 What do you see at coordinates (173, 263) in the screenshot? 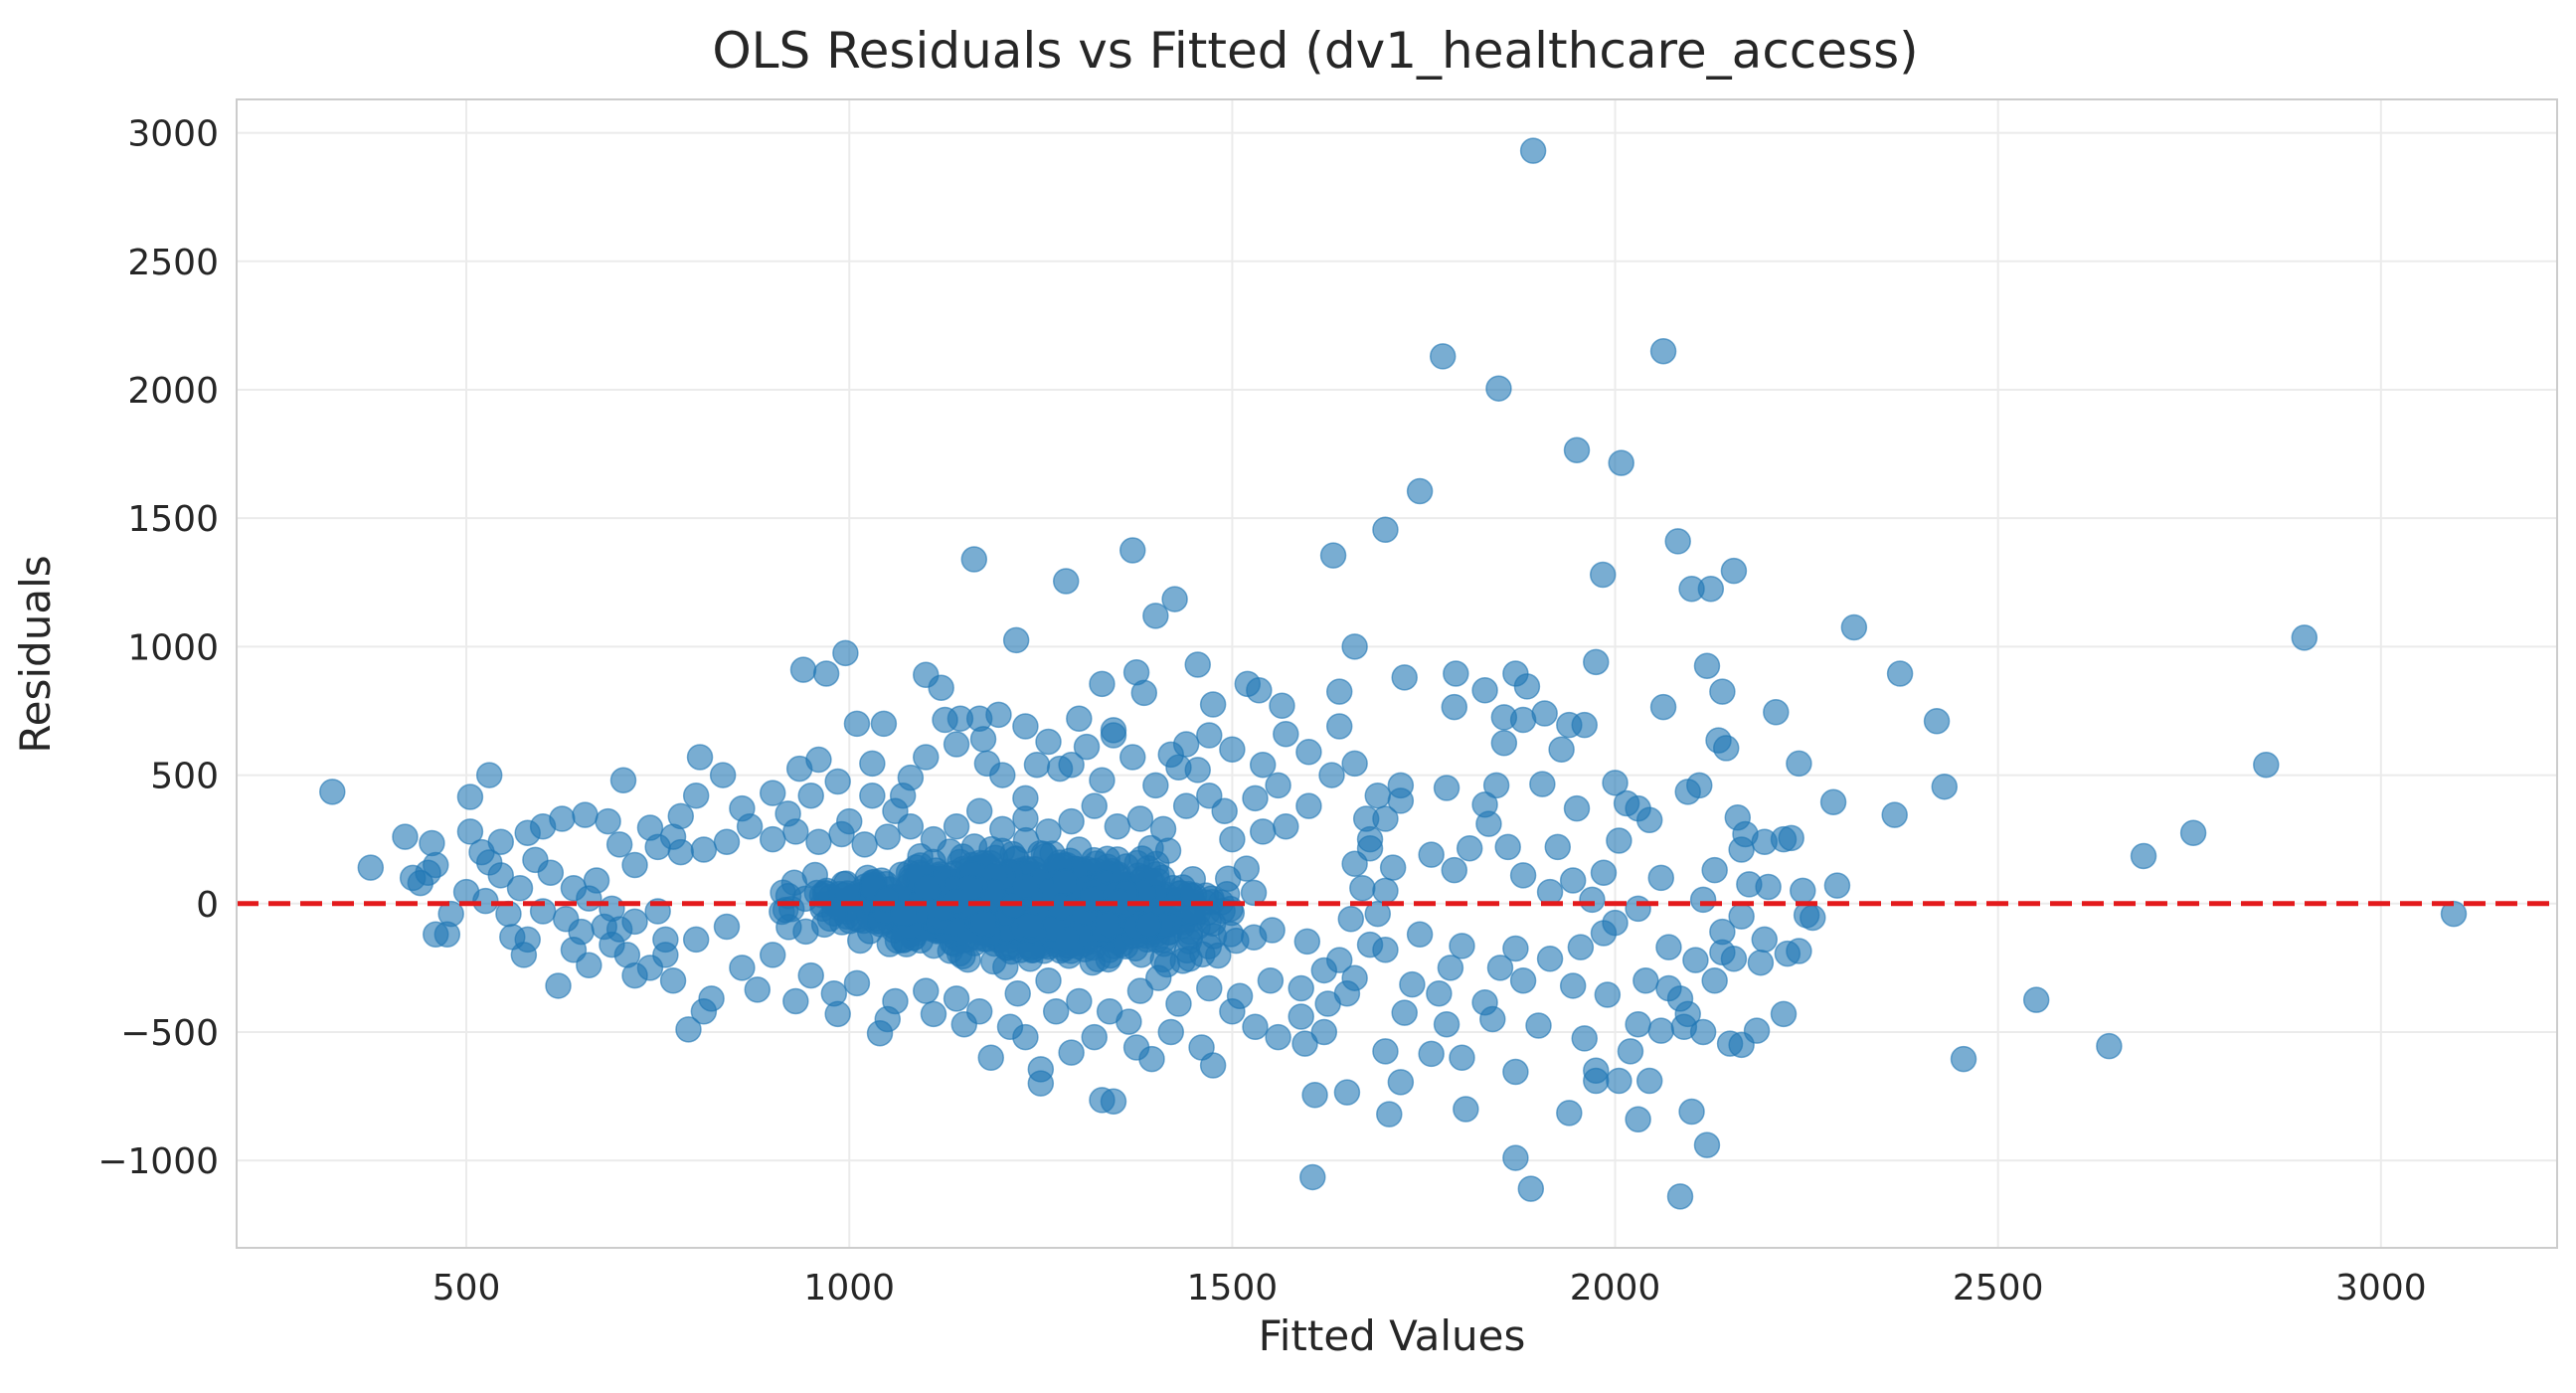
I see `y-tick-label: 2500` at bounding box center [173, 263].